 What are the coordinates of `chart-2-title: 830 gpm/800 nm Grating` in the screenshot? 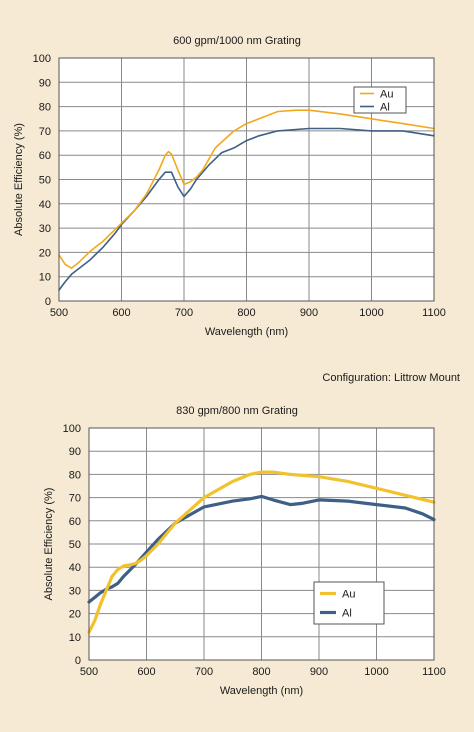 It's located at (237, 411).